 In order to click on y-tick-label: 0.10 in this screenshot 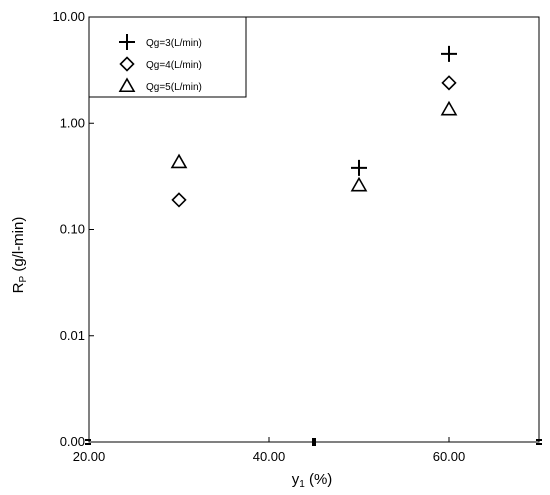, I will do `click(72, 229)`.